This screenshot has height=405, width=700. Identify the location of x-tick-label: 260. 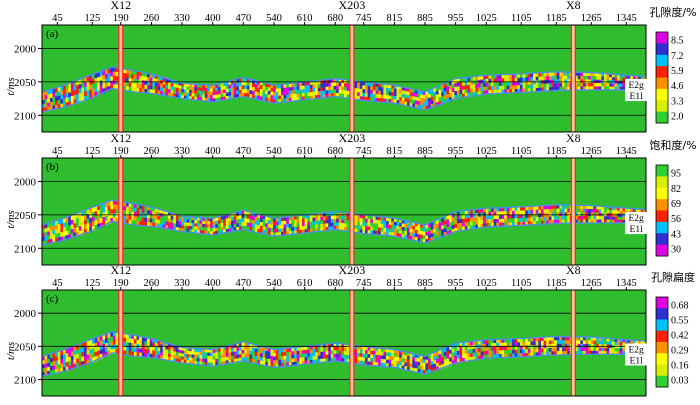
(152, 283).